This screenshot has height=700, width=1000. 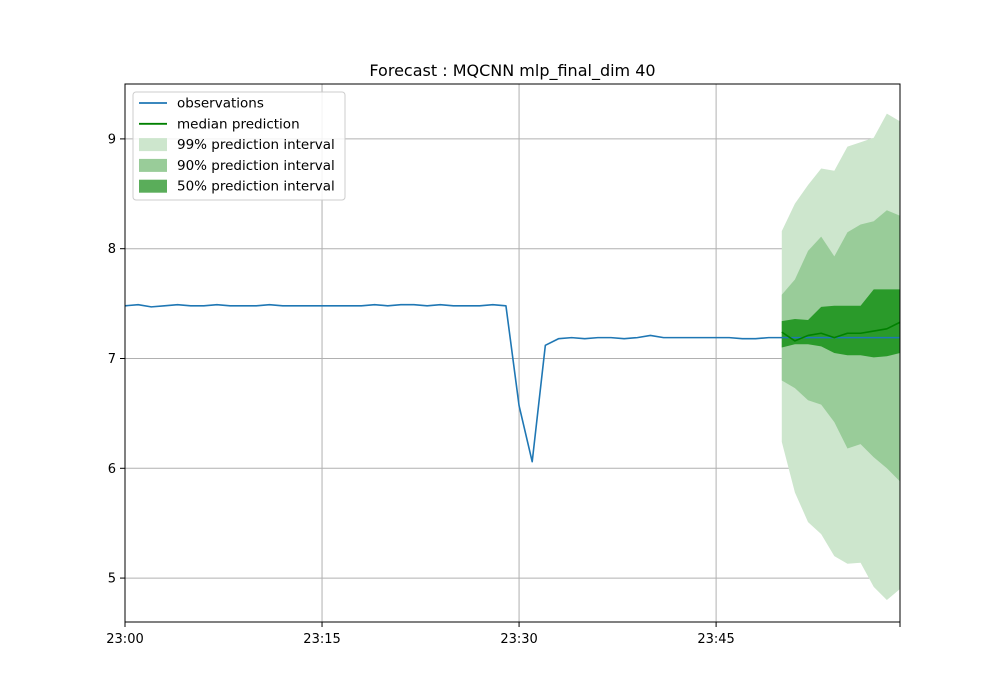 I want to click on chart-title: Forecast : MQCNN mlp_final_dim 40, so click(x=512, y=71).